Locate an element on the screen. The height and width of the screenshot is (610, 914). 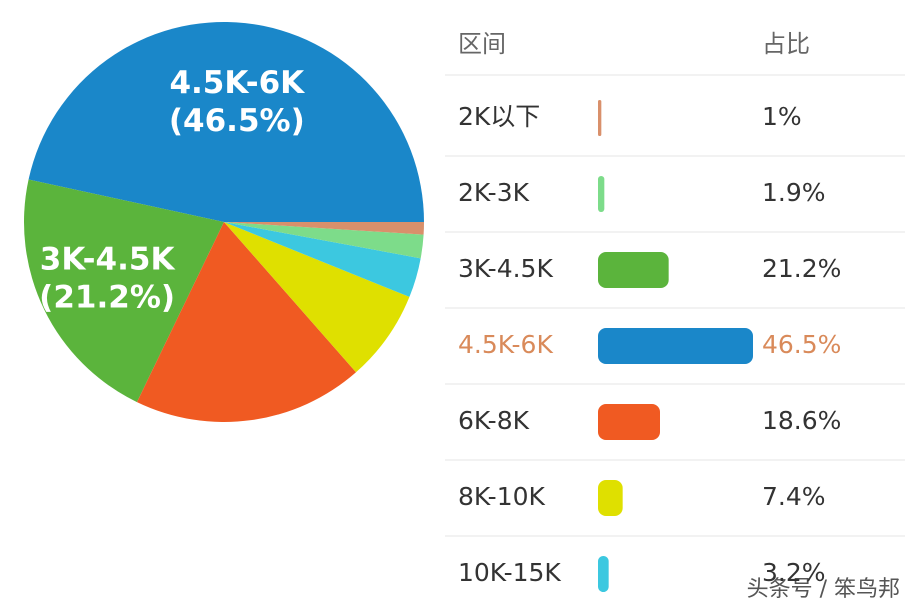
value-label: 3.2% is located at coordinates (794, 572).